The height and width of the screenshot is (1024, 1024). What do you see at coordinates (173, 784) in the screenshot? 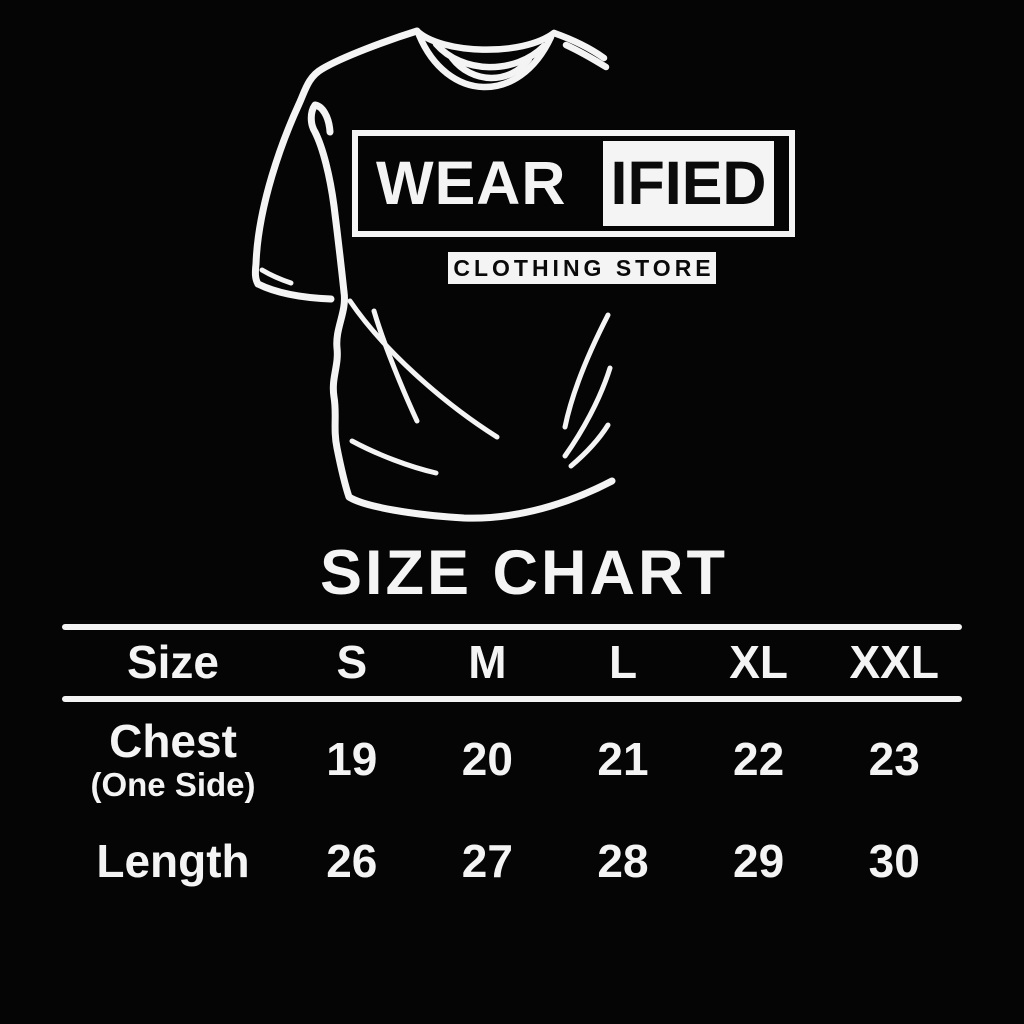
I see `chest-sublabel: (One Side)` at bounding box center [173, 784].